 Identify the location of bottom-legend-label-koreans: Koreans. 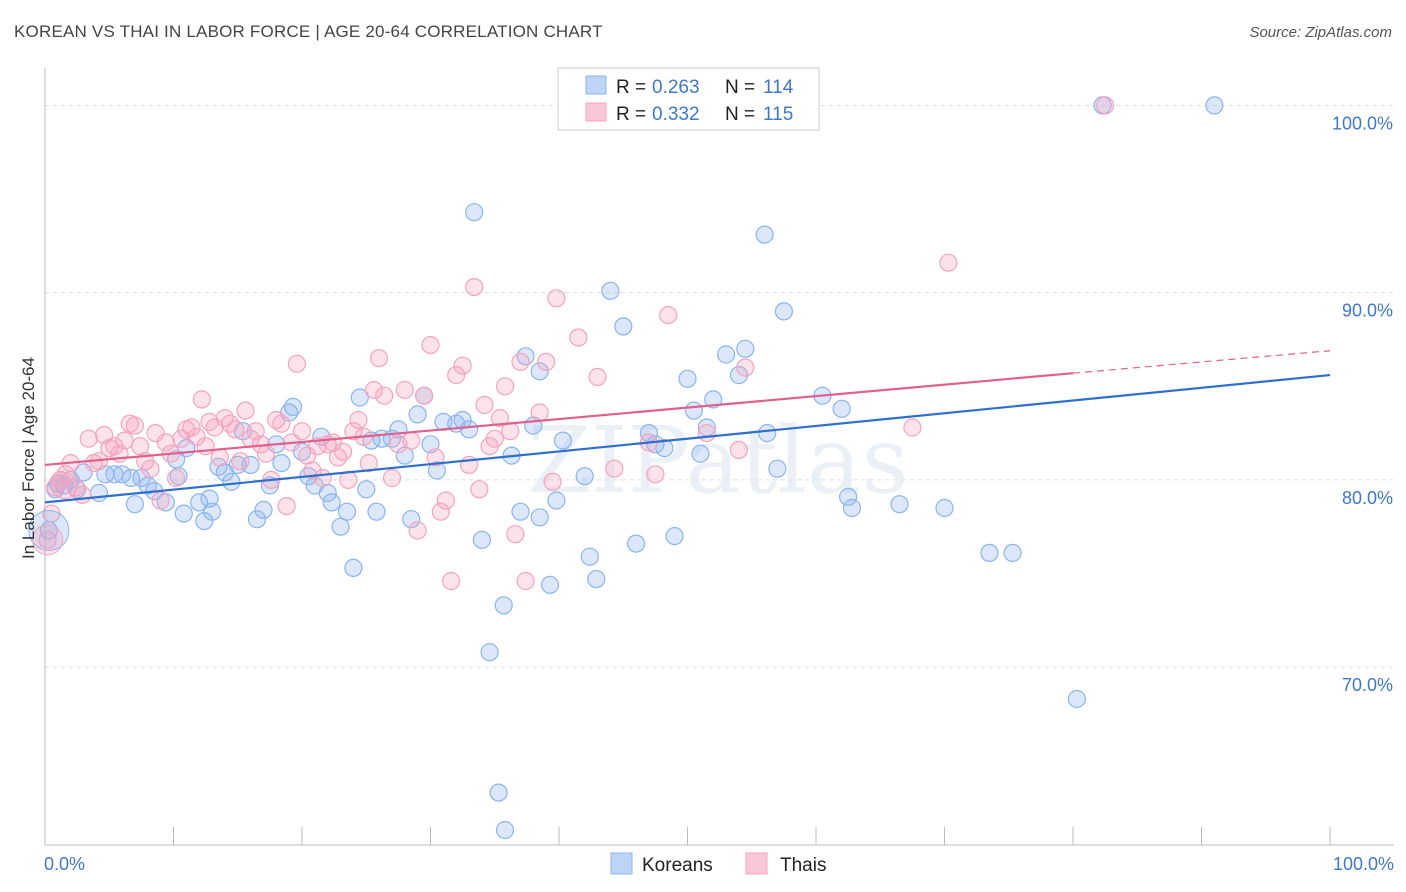
(677, 865).